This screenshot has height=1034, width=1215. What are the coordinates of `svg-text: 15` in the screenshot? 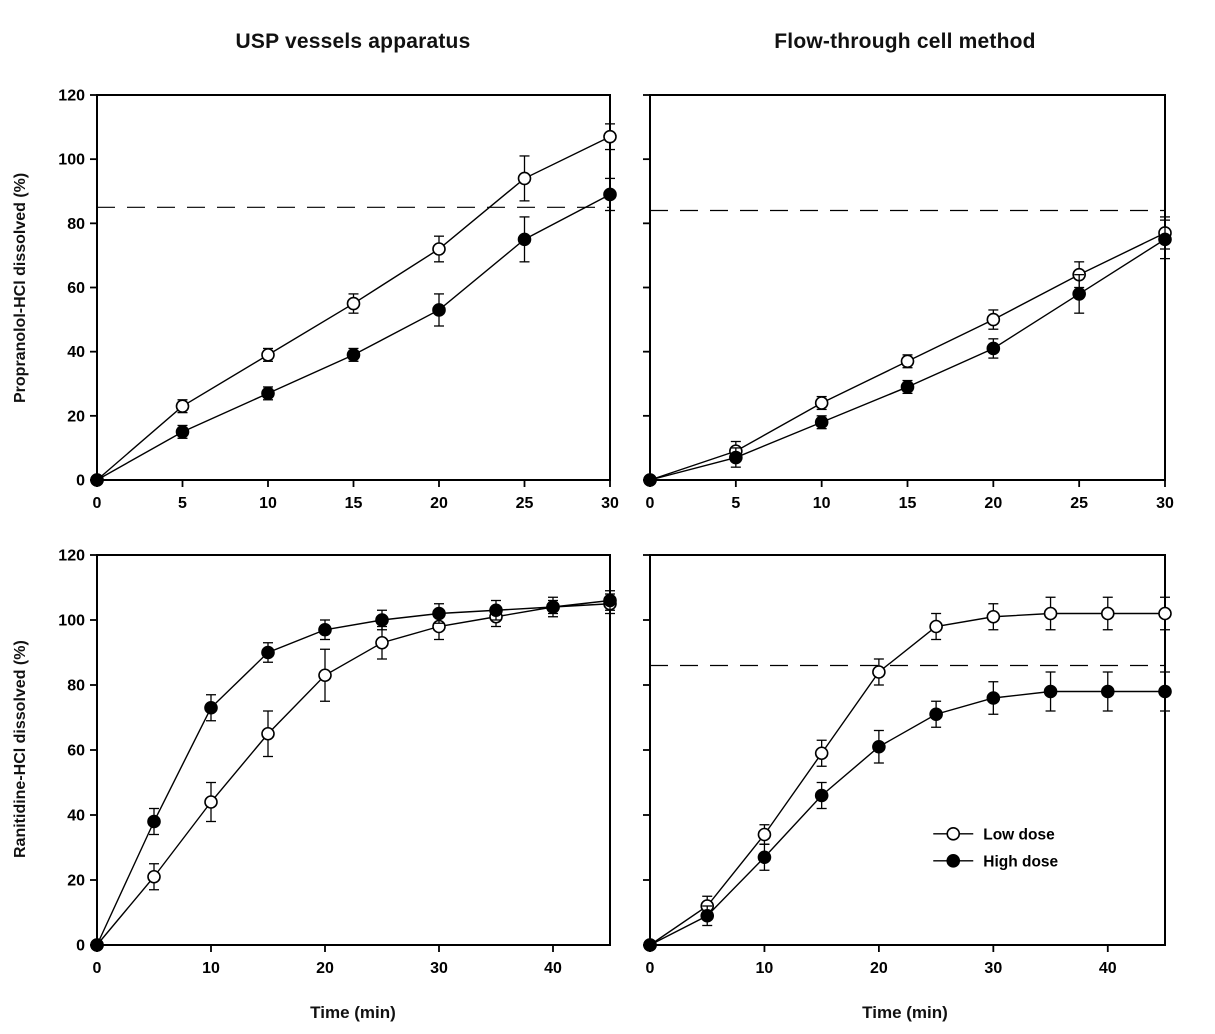 It's located at (354, 503).